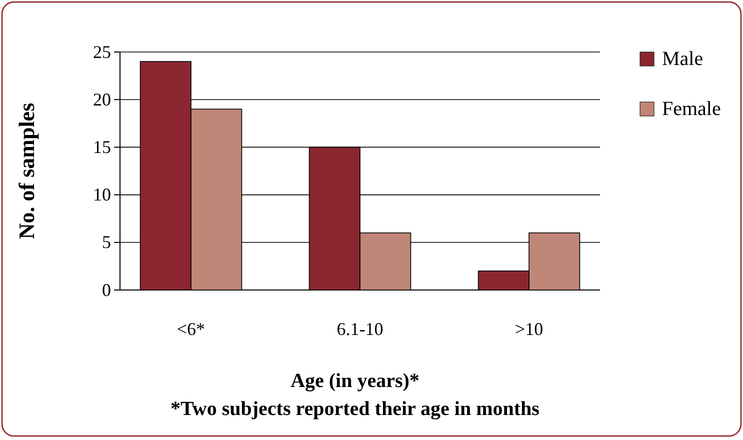  Describe the element at coordinates (102, 52) in the screenshot. I see `y-tick-label: 25` at that location.